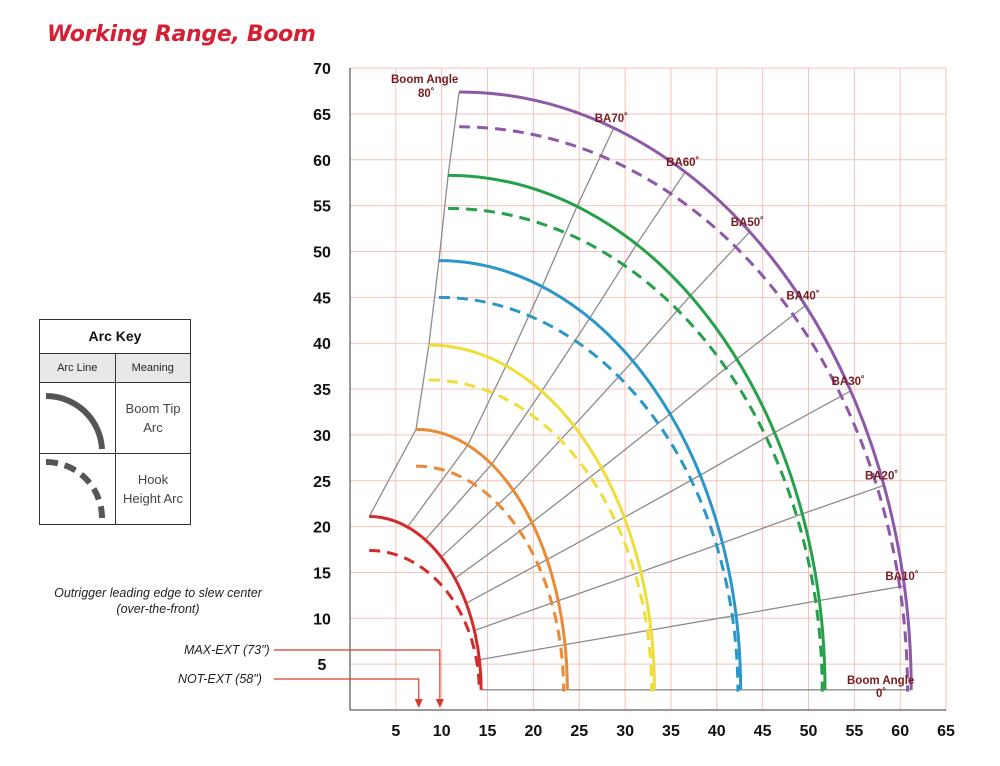 This screenshot has height=766, width=1000. I want to click on y-tick-label: 10, so click(322, 619).